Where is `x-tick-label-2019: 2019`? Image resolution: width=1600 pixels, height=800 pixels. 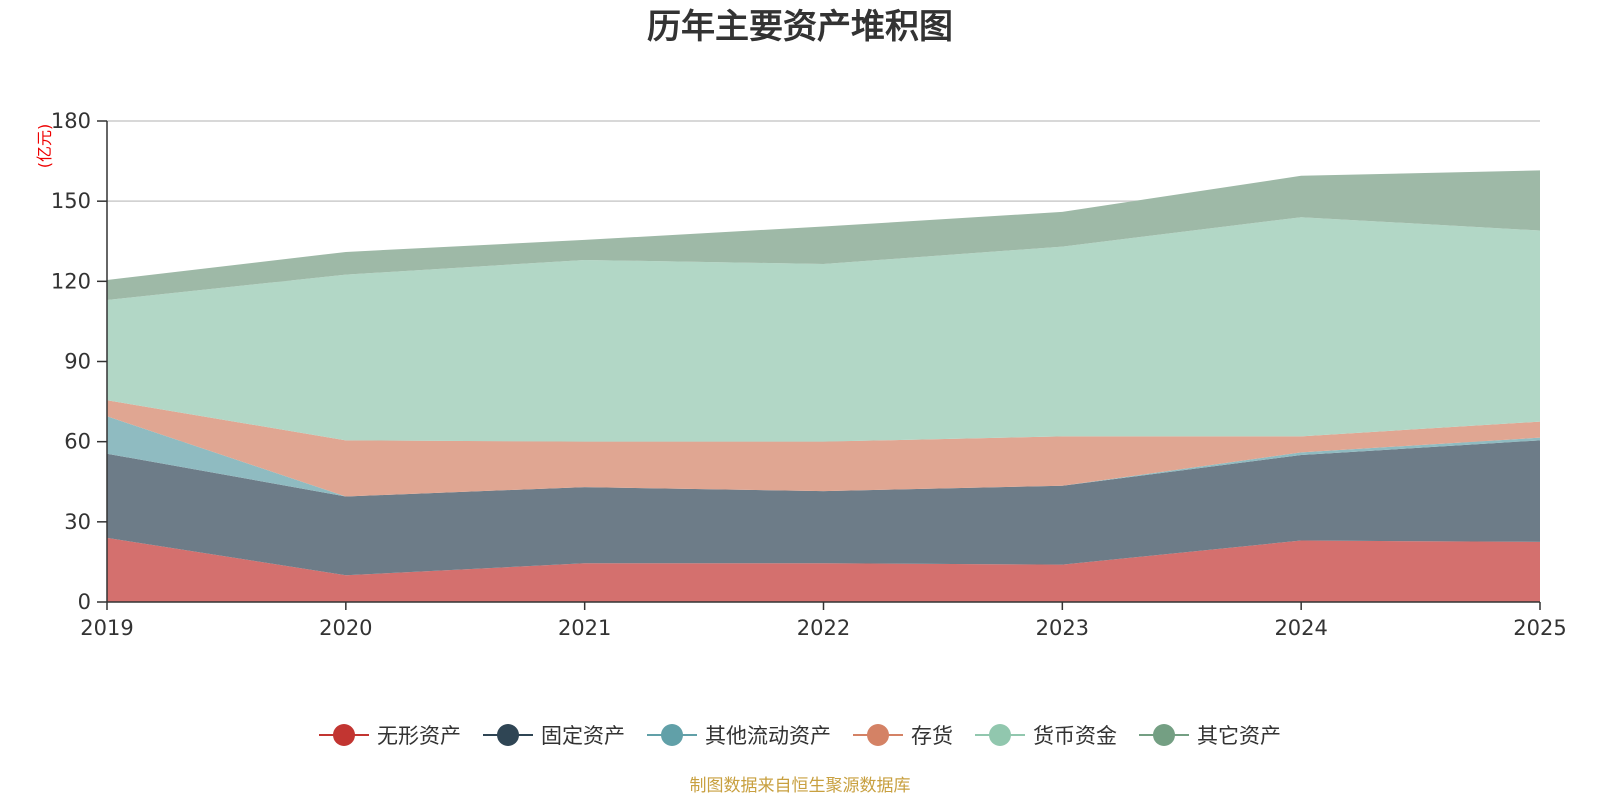
x-tick-label-2019: 2019 is located at coordinates (106, 628).